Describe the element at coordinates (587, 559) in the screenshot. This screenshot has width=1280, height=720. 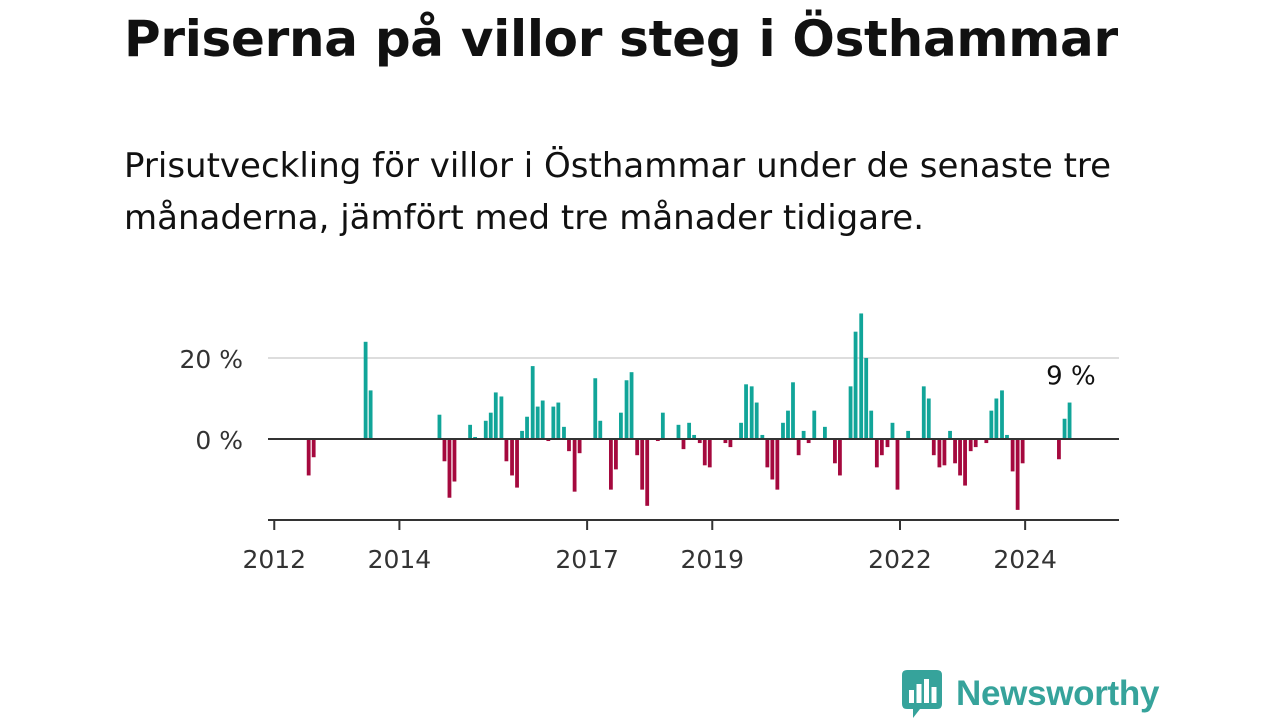
I see `x-tick-label: 2017` at that location.